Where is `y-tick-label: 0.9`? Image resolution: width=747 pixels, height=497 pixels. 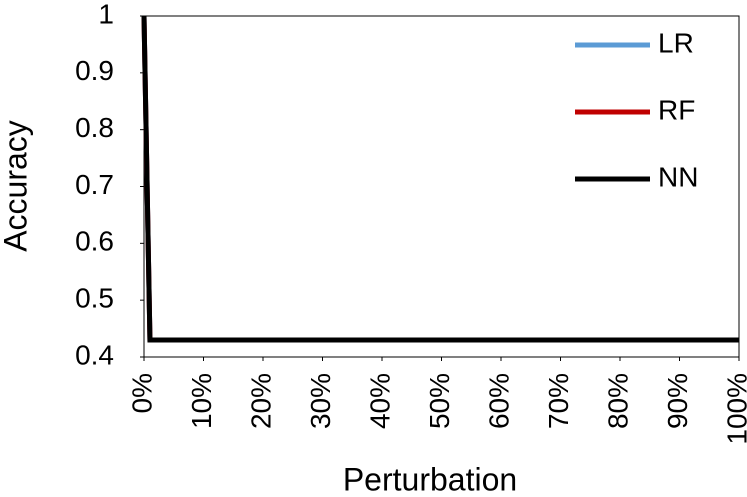
y-tick-label: 0.9 is located at coordinates (94, 70).